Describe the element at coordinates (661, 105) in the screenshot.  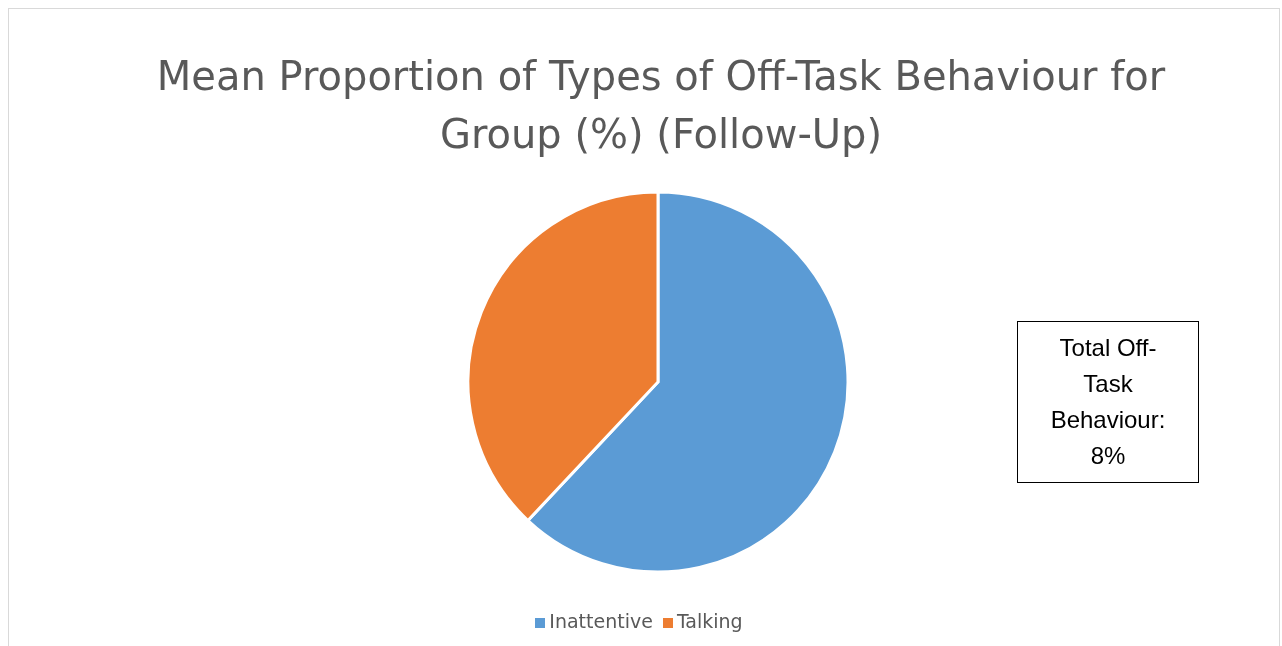
I see `chart-title: Mean Proportion of Types of Off-Task Behaviour for Group (%) (Follow-Up)` at that location.